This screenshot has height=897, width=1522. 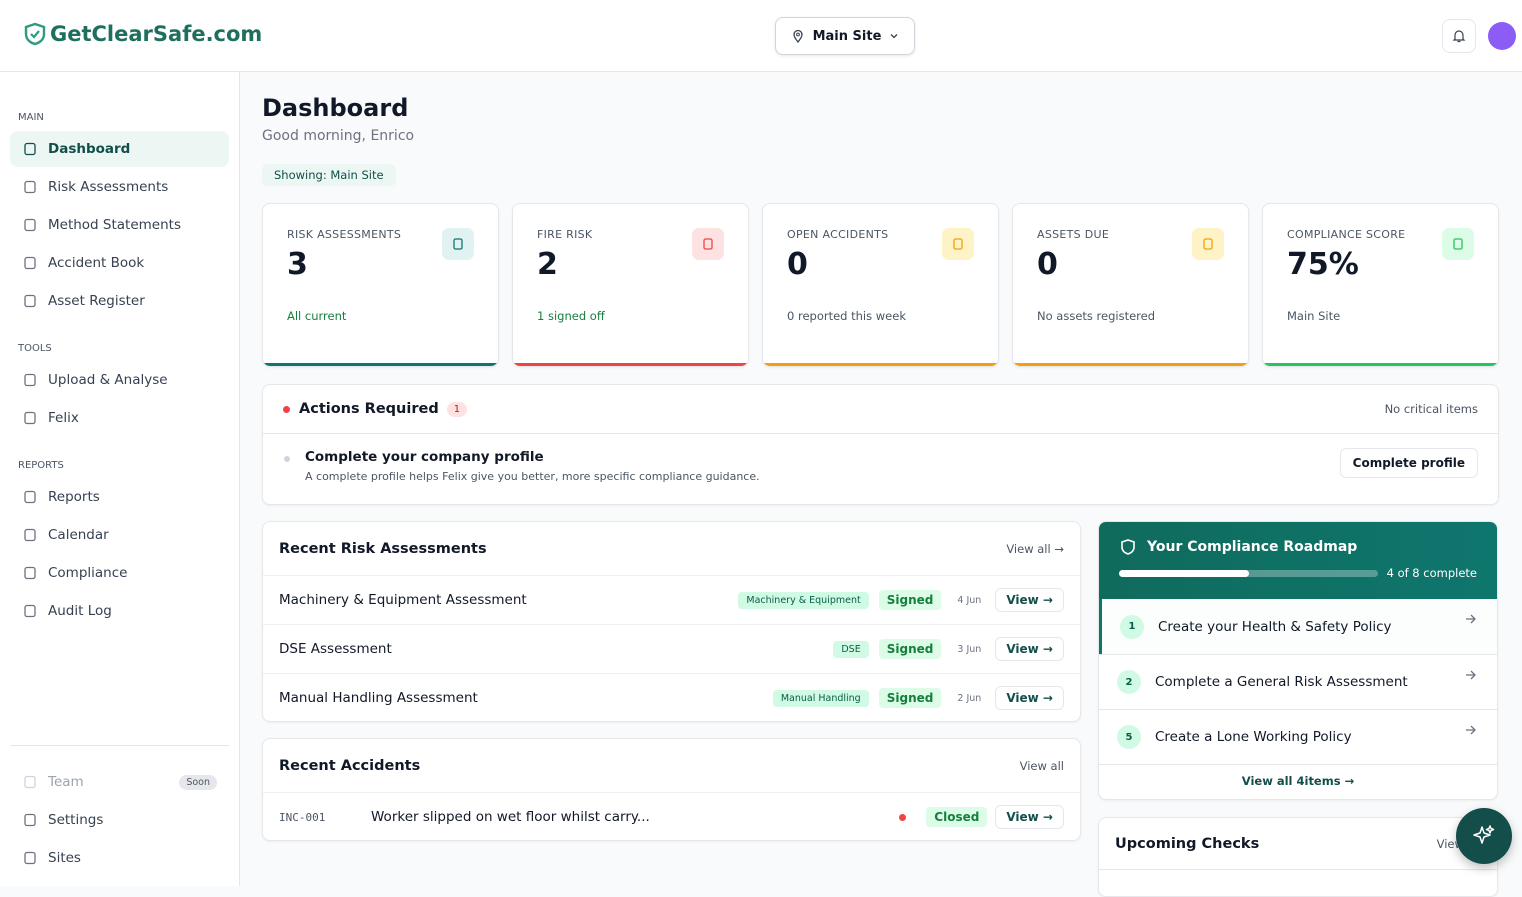 What do you see at coordinates (1346, 234) in the screenshot?
I see `stat-label: COMPLIANCE SCORE` at bounding box center [1346, 234].